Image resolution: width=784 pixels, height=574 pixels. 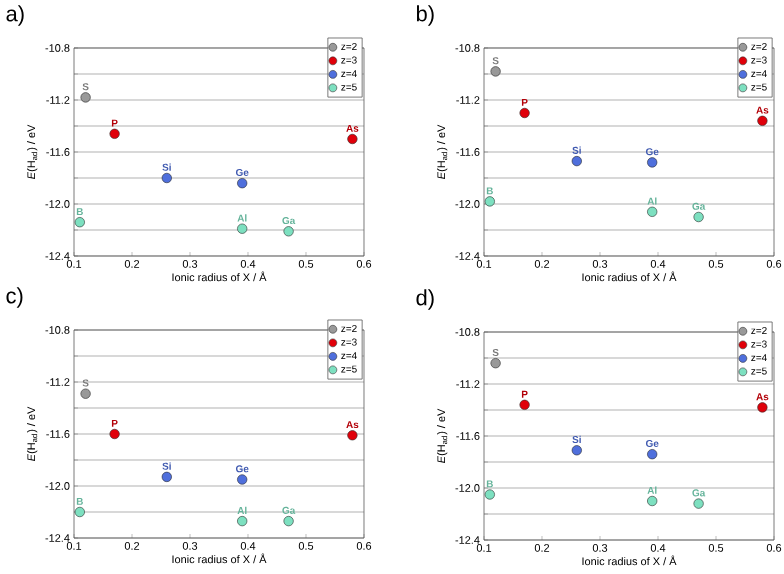 What do you see at coordinates (425, 15) in the screenshot?
I see `chart-title: b)` at bounding box center [425, 15].